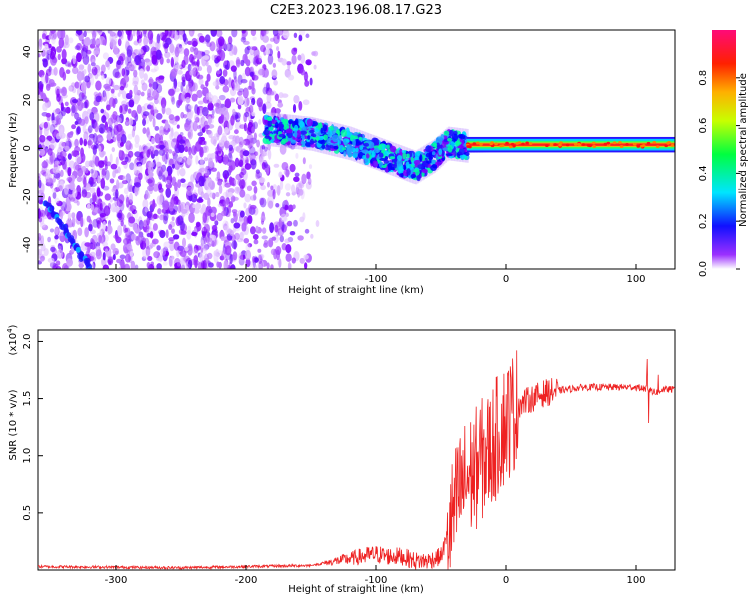 This screenshot has width=750, height=600. Describe the element at coordinates (356, 290) in the screenshot. I see `spectrogram-x-label: Height of straight line (km)` at that location.